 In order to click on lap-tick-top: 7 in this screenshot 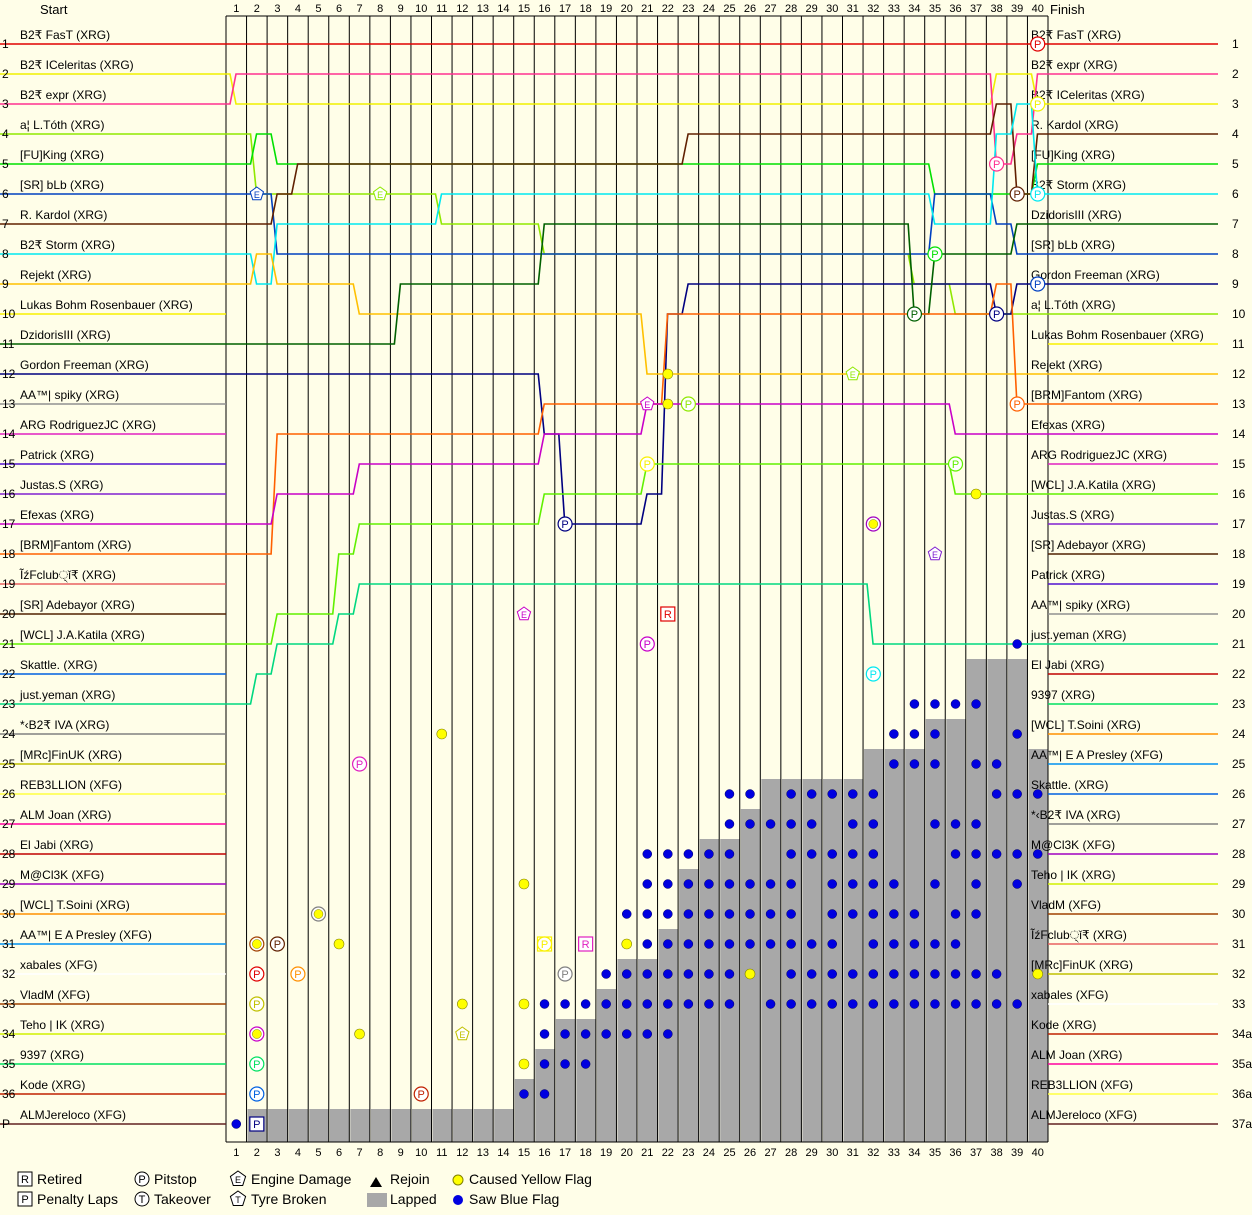, I will do `click(360, 9)`.